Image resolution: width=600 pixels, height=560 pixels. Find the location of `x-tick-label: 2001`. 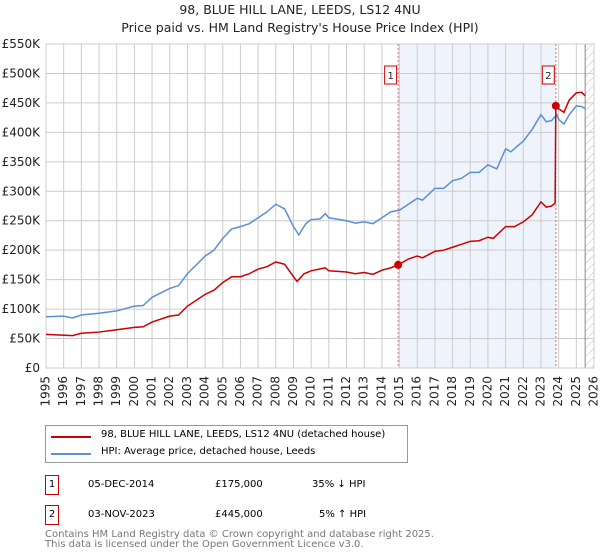

x-tick-label: 2001 is located at coordinates (152, 391).